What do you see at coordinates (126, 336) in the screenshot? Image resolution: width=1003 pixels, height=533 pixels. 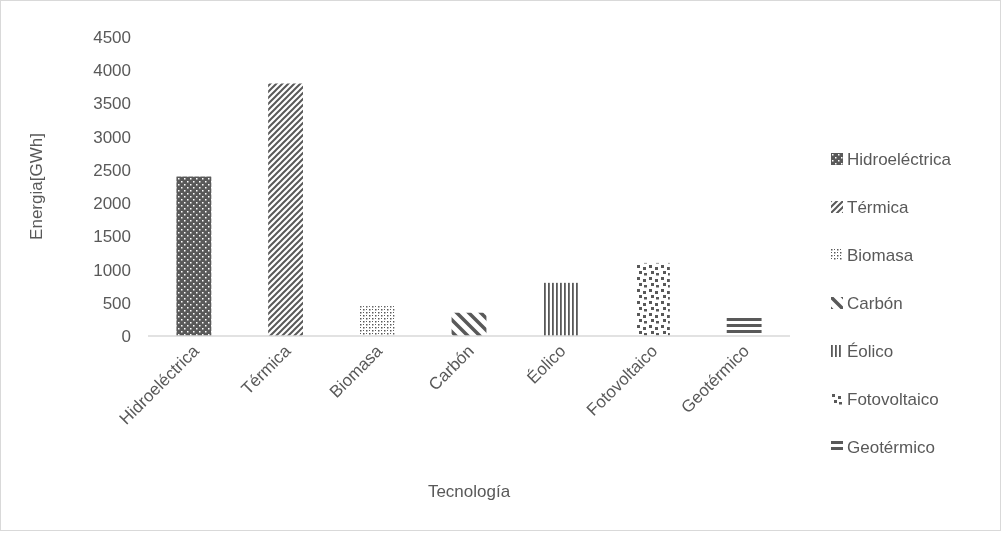 I see `y-tick-label: 0` at bounding box center [126, 336].